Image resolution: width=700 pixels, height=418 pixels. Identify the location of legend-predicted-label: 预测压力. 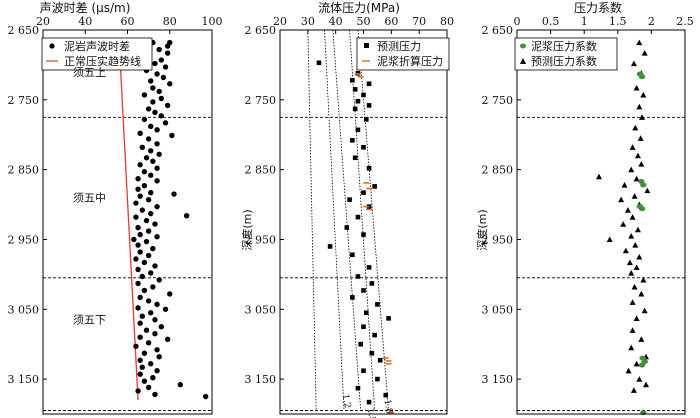
(399, 46).